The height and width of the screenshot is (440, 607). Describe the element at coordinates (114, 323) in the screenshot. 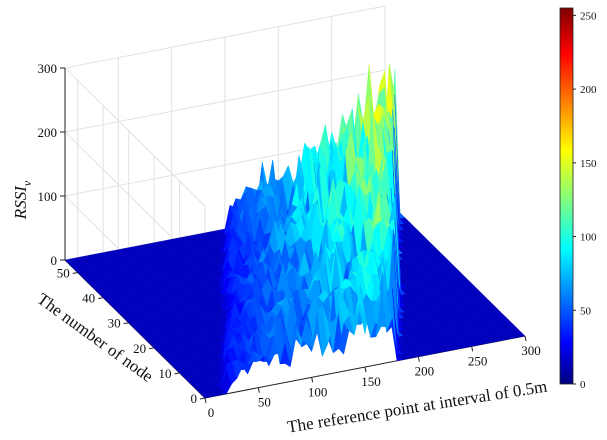

I see `y-tick-label: 30` at that location.